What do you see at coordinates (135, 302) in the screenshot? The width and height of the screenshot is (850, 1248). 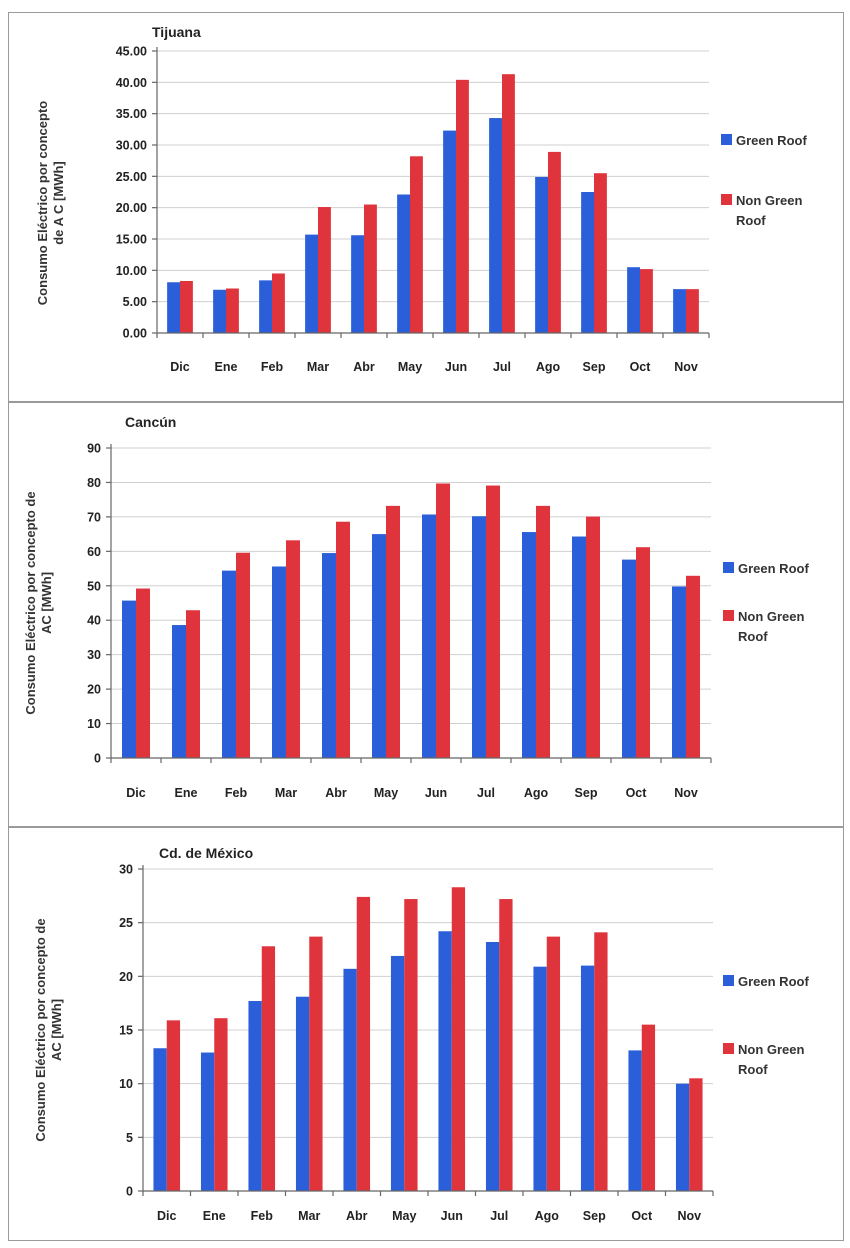 I see `y-tick-label: 5.00` at bounding box center [135, 302].